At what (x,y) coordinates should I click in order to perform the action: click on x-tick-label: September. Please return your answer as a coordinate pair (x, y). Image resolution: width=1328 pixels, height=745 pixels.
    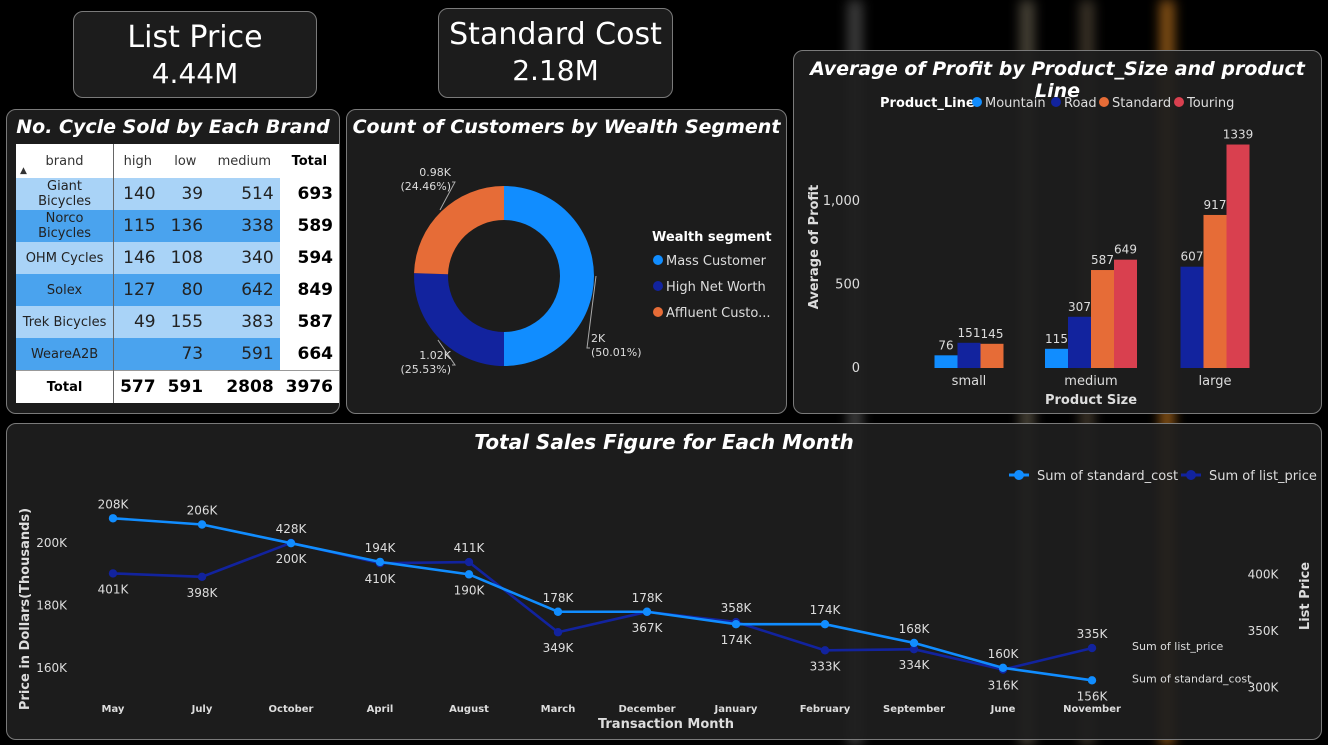
    Looking at the image, I should click on (914, 709).